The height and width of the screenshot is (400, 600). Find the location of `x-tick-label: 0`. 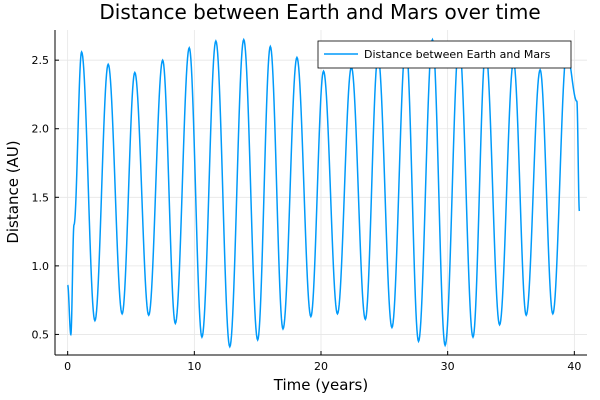

x-tick-label: 0 is located at coordinates (67, 366).